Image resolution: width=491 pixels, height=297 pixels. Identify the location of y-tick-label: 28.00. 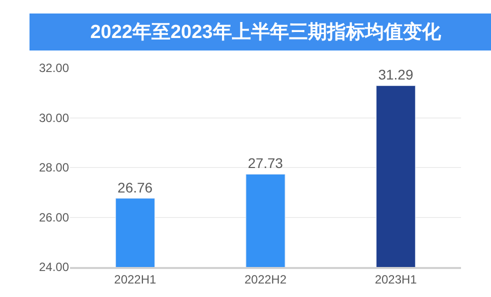
(54, 167).